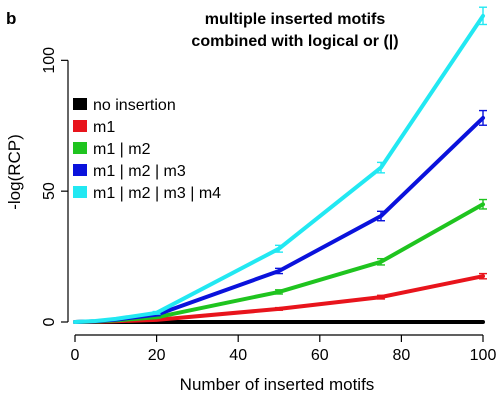  I want to click on panel-label: b, so click(11, 18).